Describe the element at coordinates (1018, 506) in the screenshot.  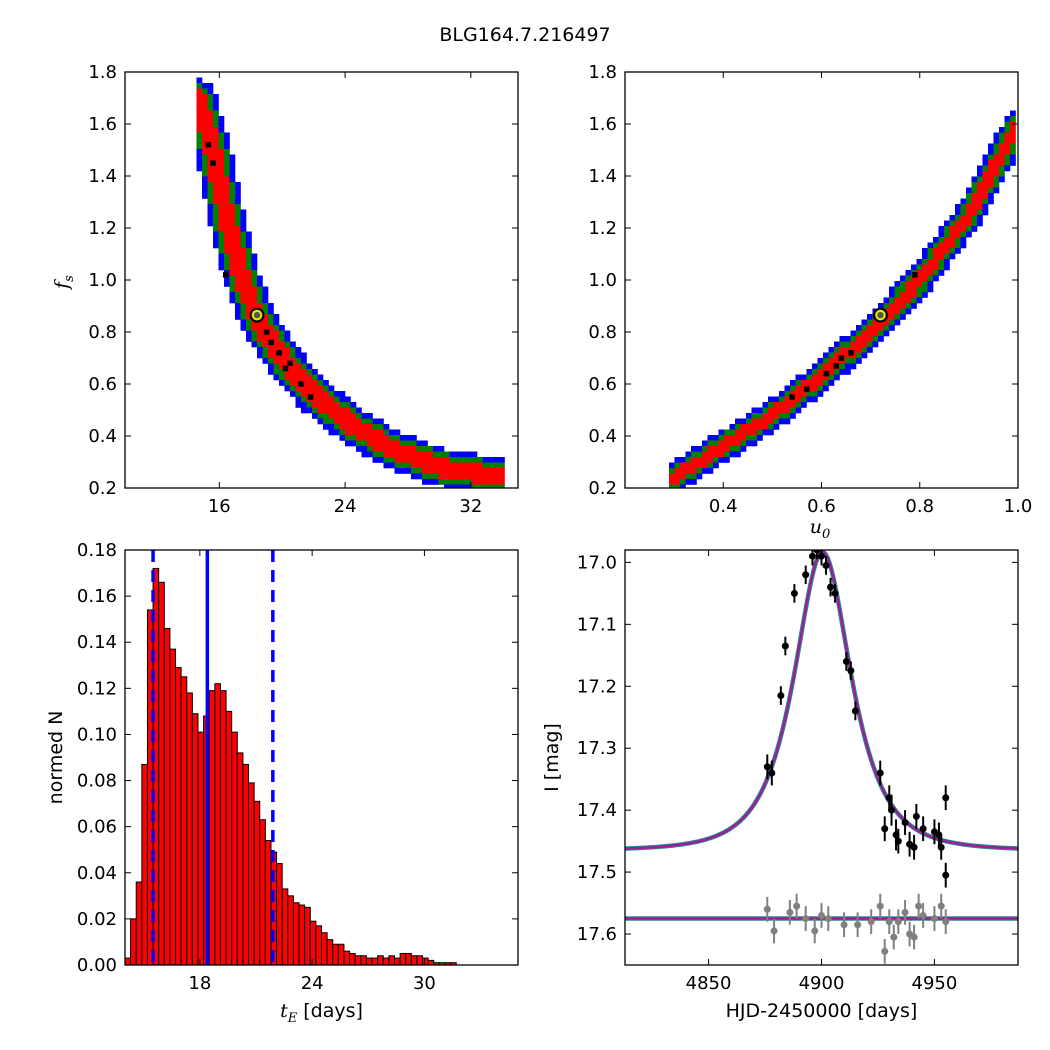
I see `x-tick-label: 1.0` at that location.